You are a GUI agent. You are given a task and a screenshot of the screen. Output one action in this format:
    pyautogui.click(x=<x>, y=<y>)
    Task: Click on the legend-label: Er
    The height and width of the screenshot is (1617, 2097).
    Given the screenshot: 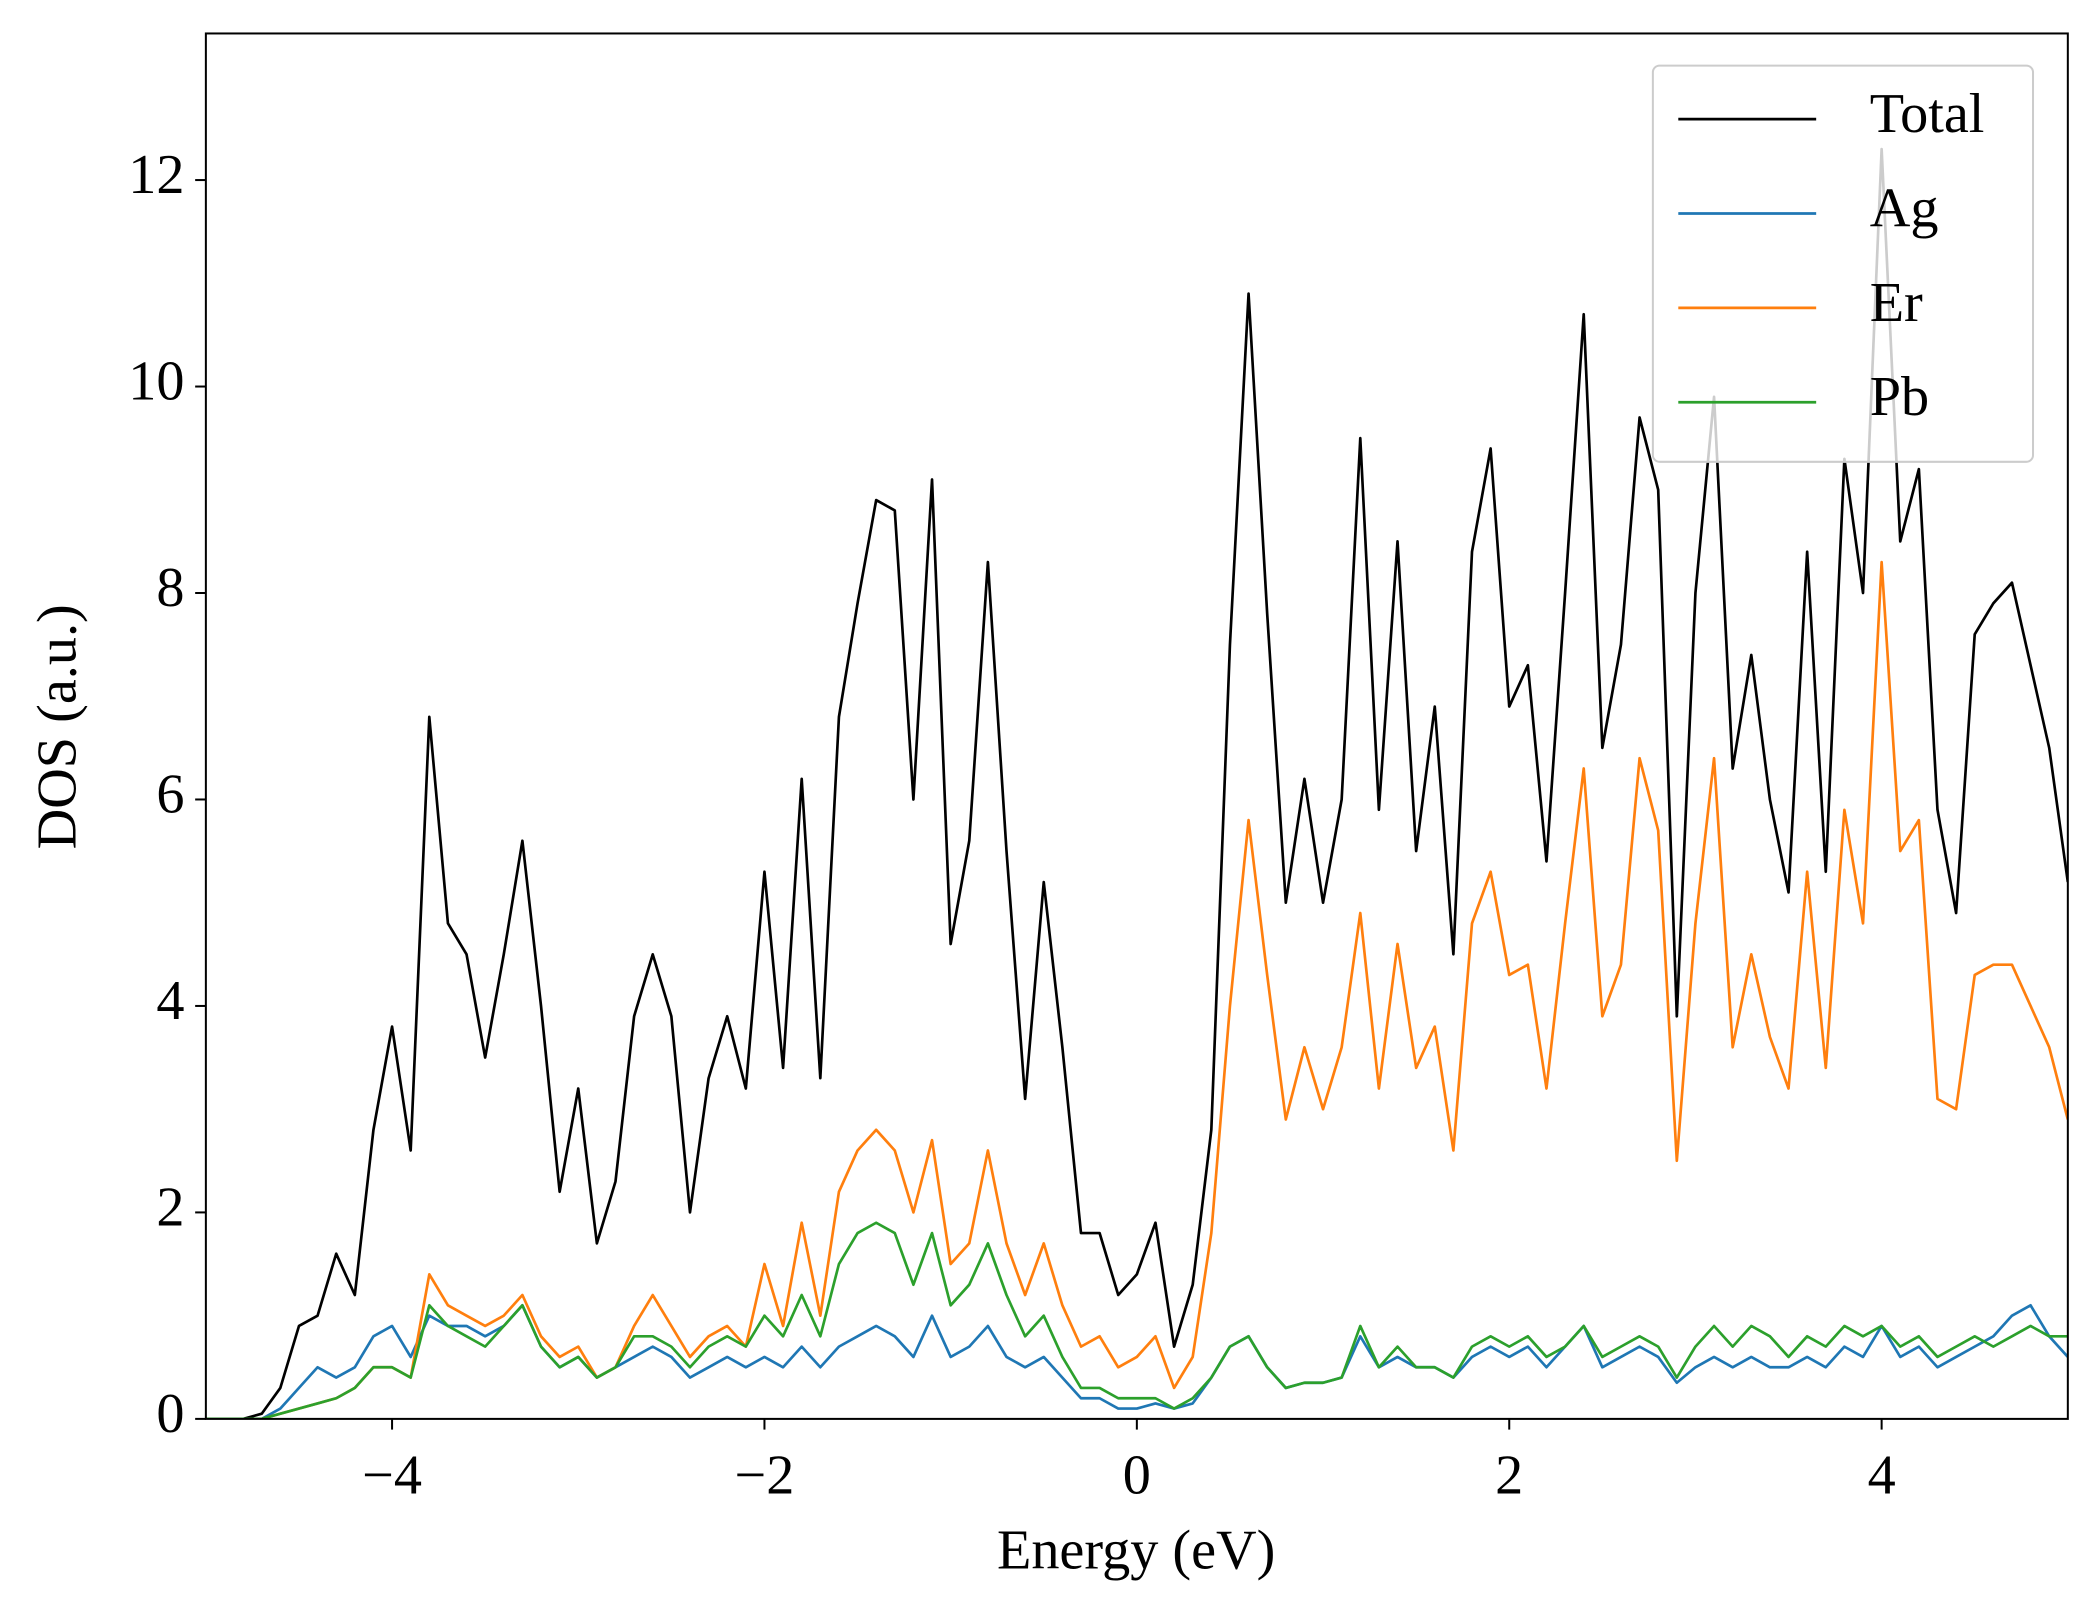 What is the action you would take?
    pyautogui.click(x=1896, y=303)
    